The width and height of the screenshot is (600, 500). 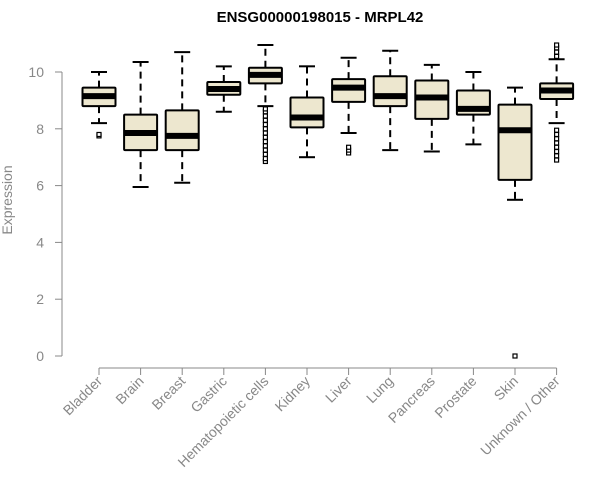 What do you see at coordinates (40, 186) in the screenshot?
I see `y-tick-label: 6` at bounding box center [40, 186].